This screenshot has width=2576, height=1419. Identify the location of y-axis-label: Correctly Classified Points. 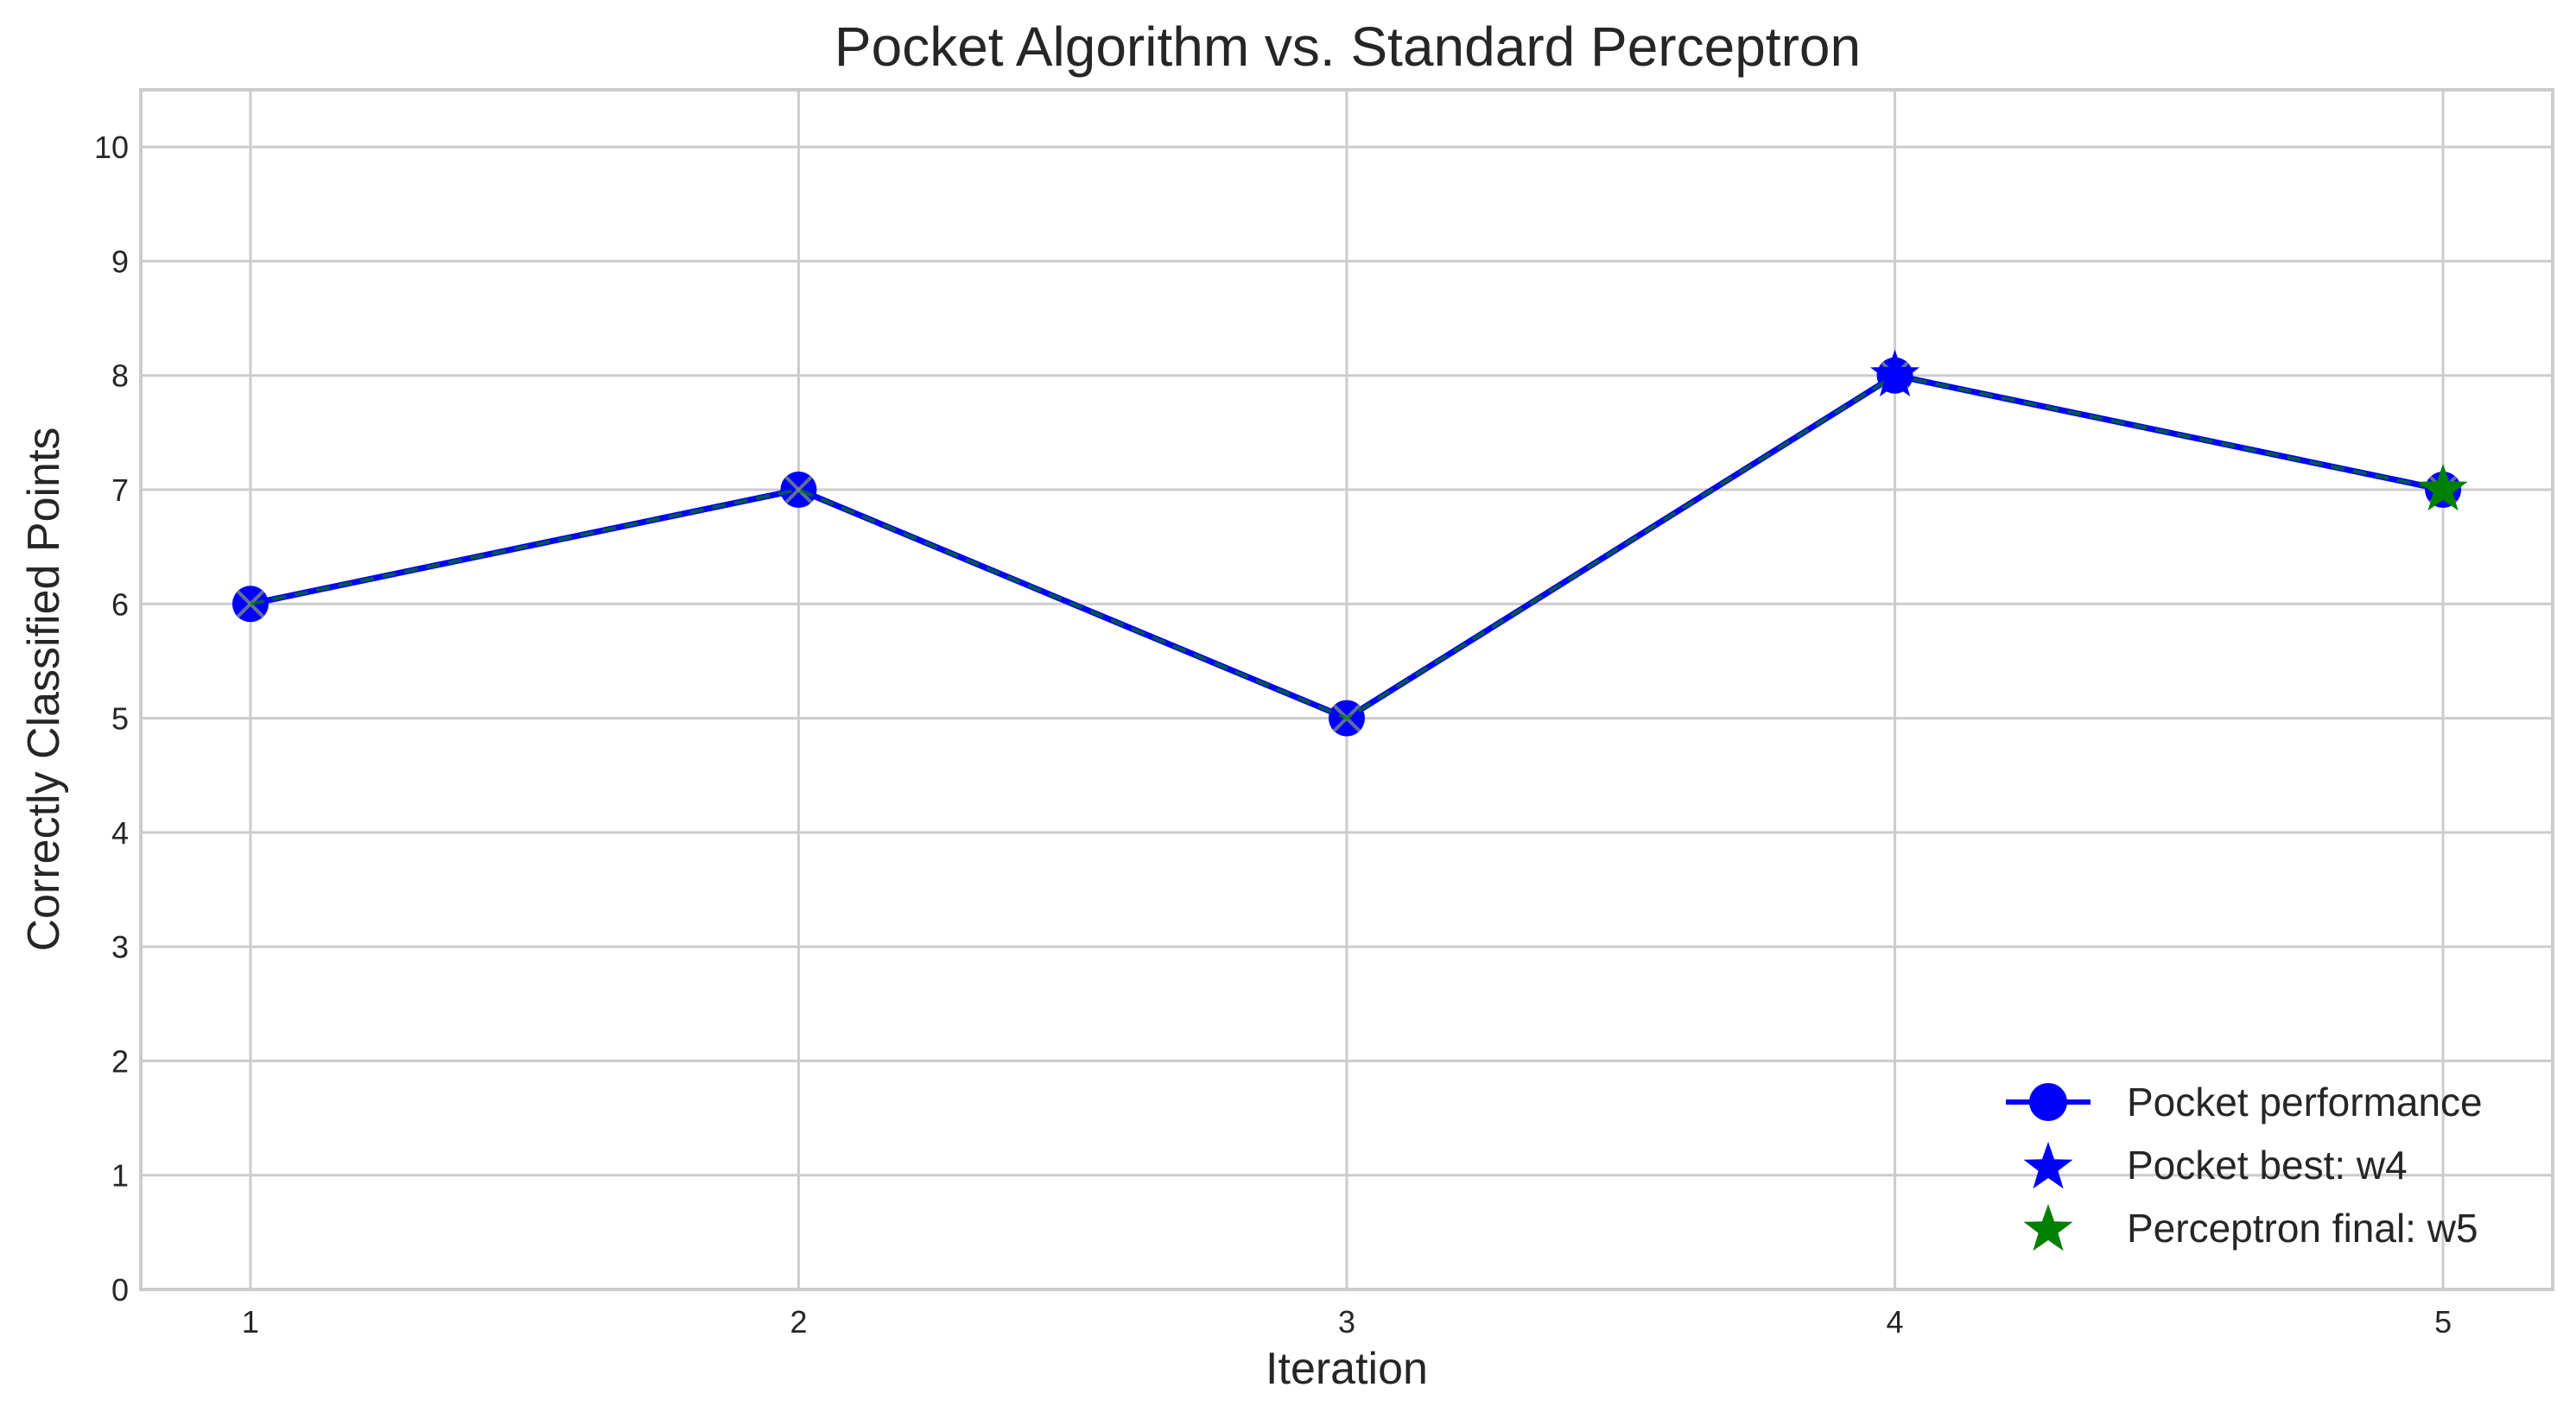
(44, 690).